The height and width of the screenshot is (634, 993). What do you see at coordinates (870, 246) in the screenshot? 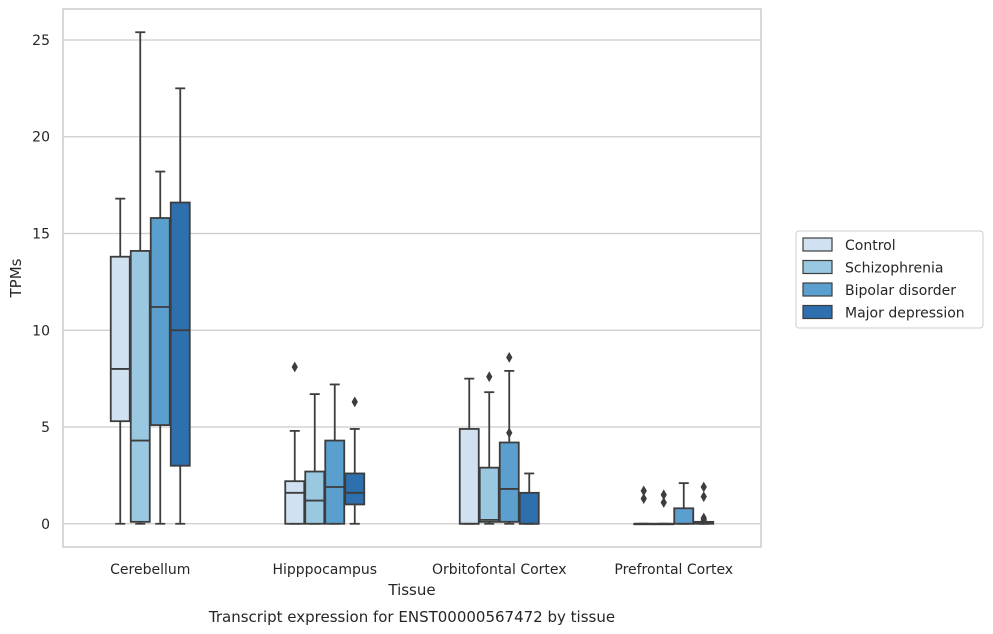
I see `legend-label: Control` at bounding box center [870, 246].